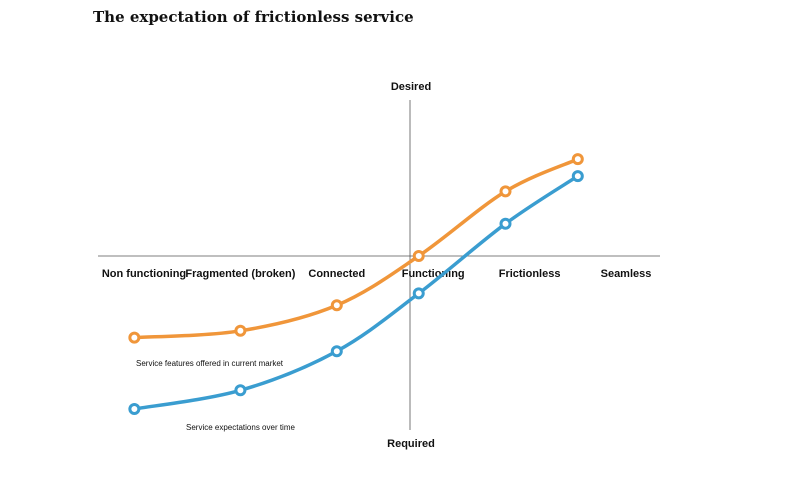 The image size is (800, 480). What do you see at coordinates (144, 274) in the screenshot?
I see `category-label: Non functioning` at bounding box center [144, 274].